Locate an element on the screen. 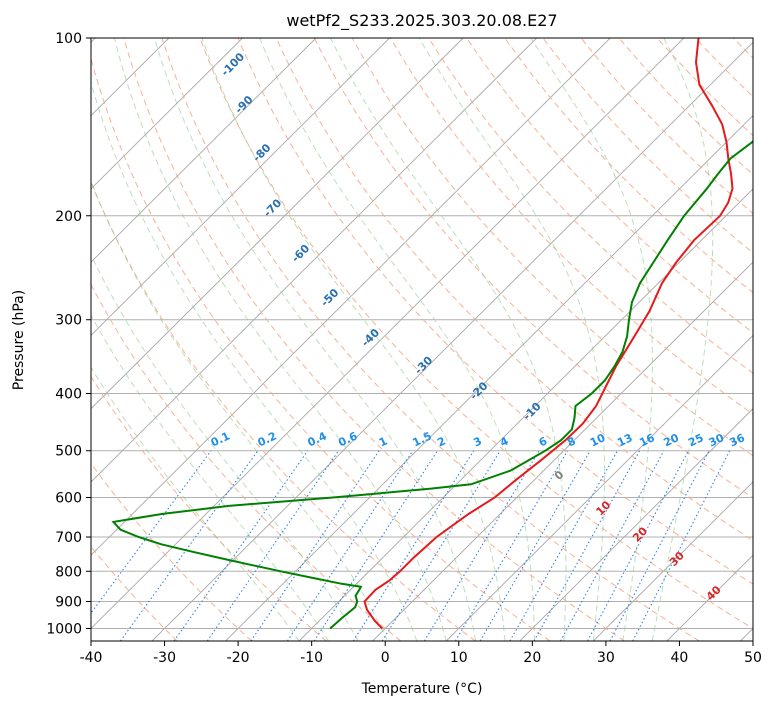 The height and width of the screenshot is (708, 775). x-tick-label: -30 is located at coordinates (164, 658).